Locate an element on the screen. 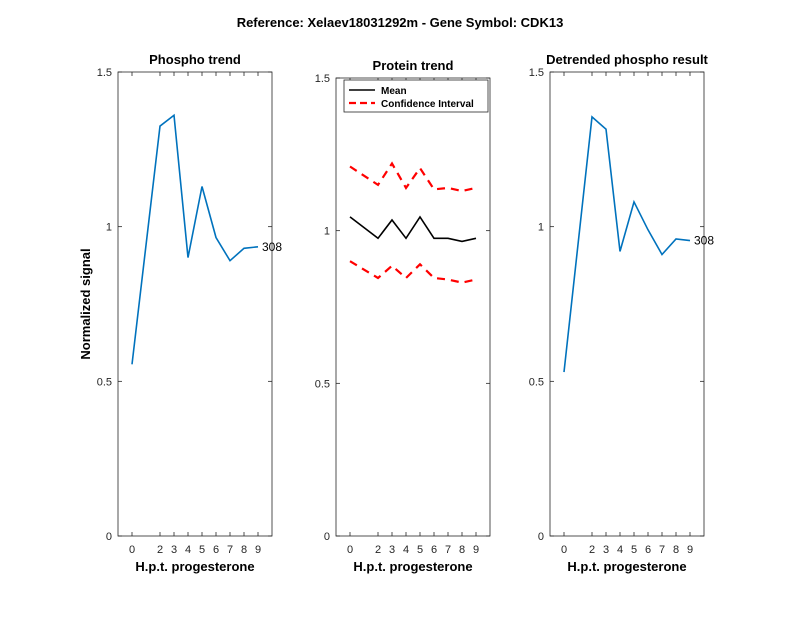 The width and height of the screenshot is (800, 618). legend: Mean Confidence Interval is located at coordinates (416, 96).